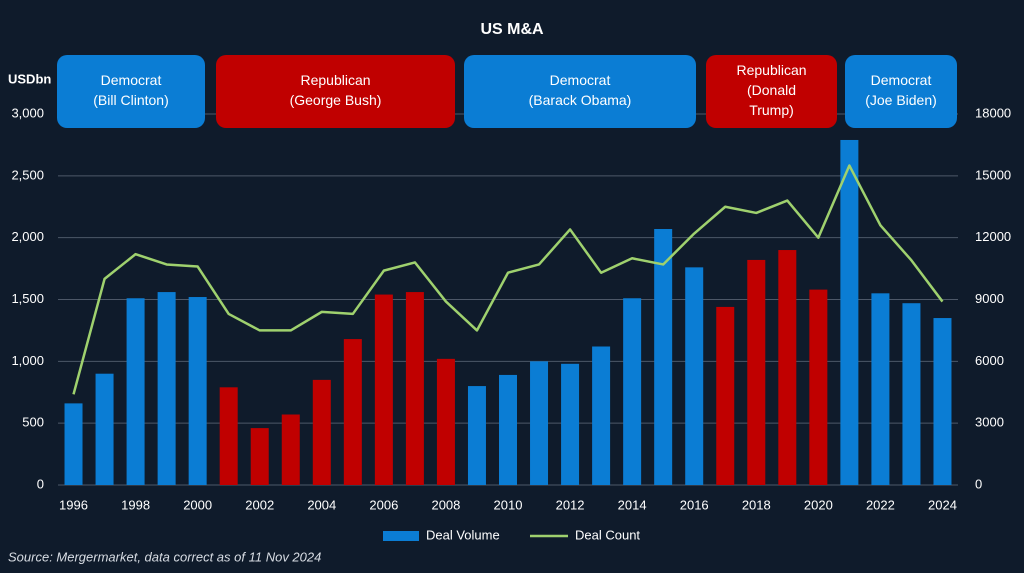 The width and height of the screenshot is (1024, 573). I want to click on x-tick-label: 2018, so click(756, 504).